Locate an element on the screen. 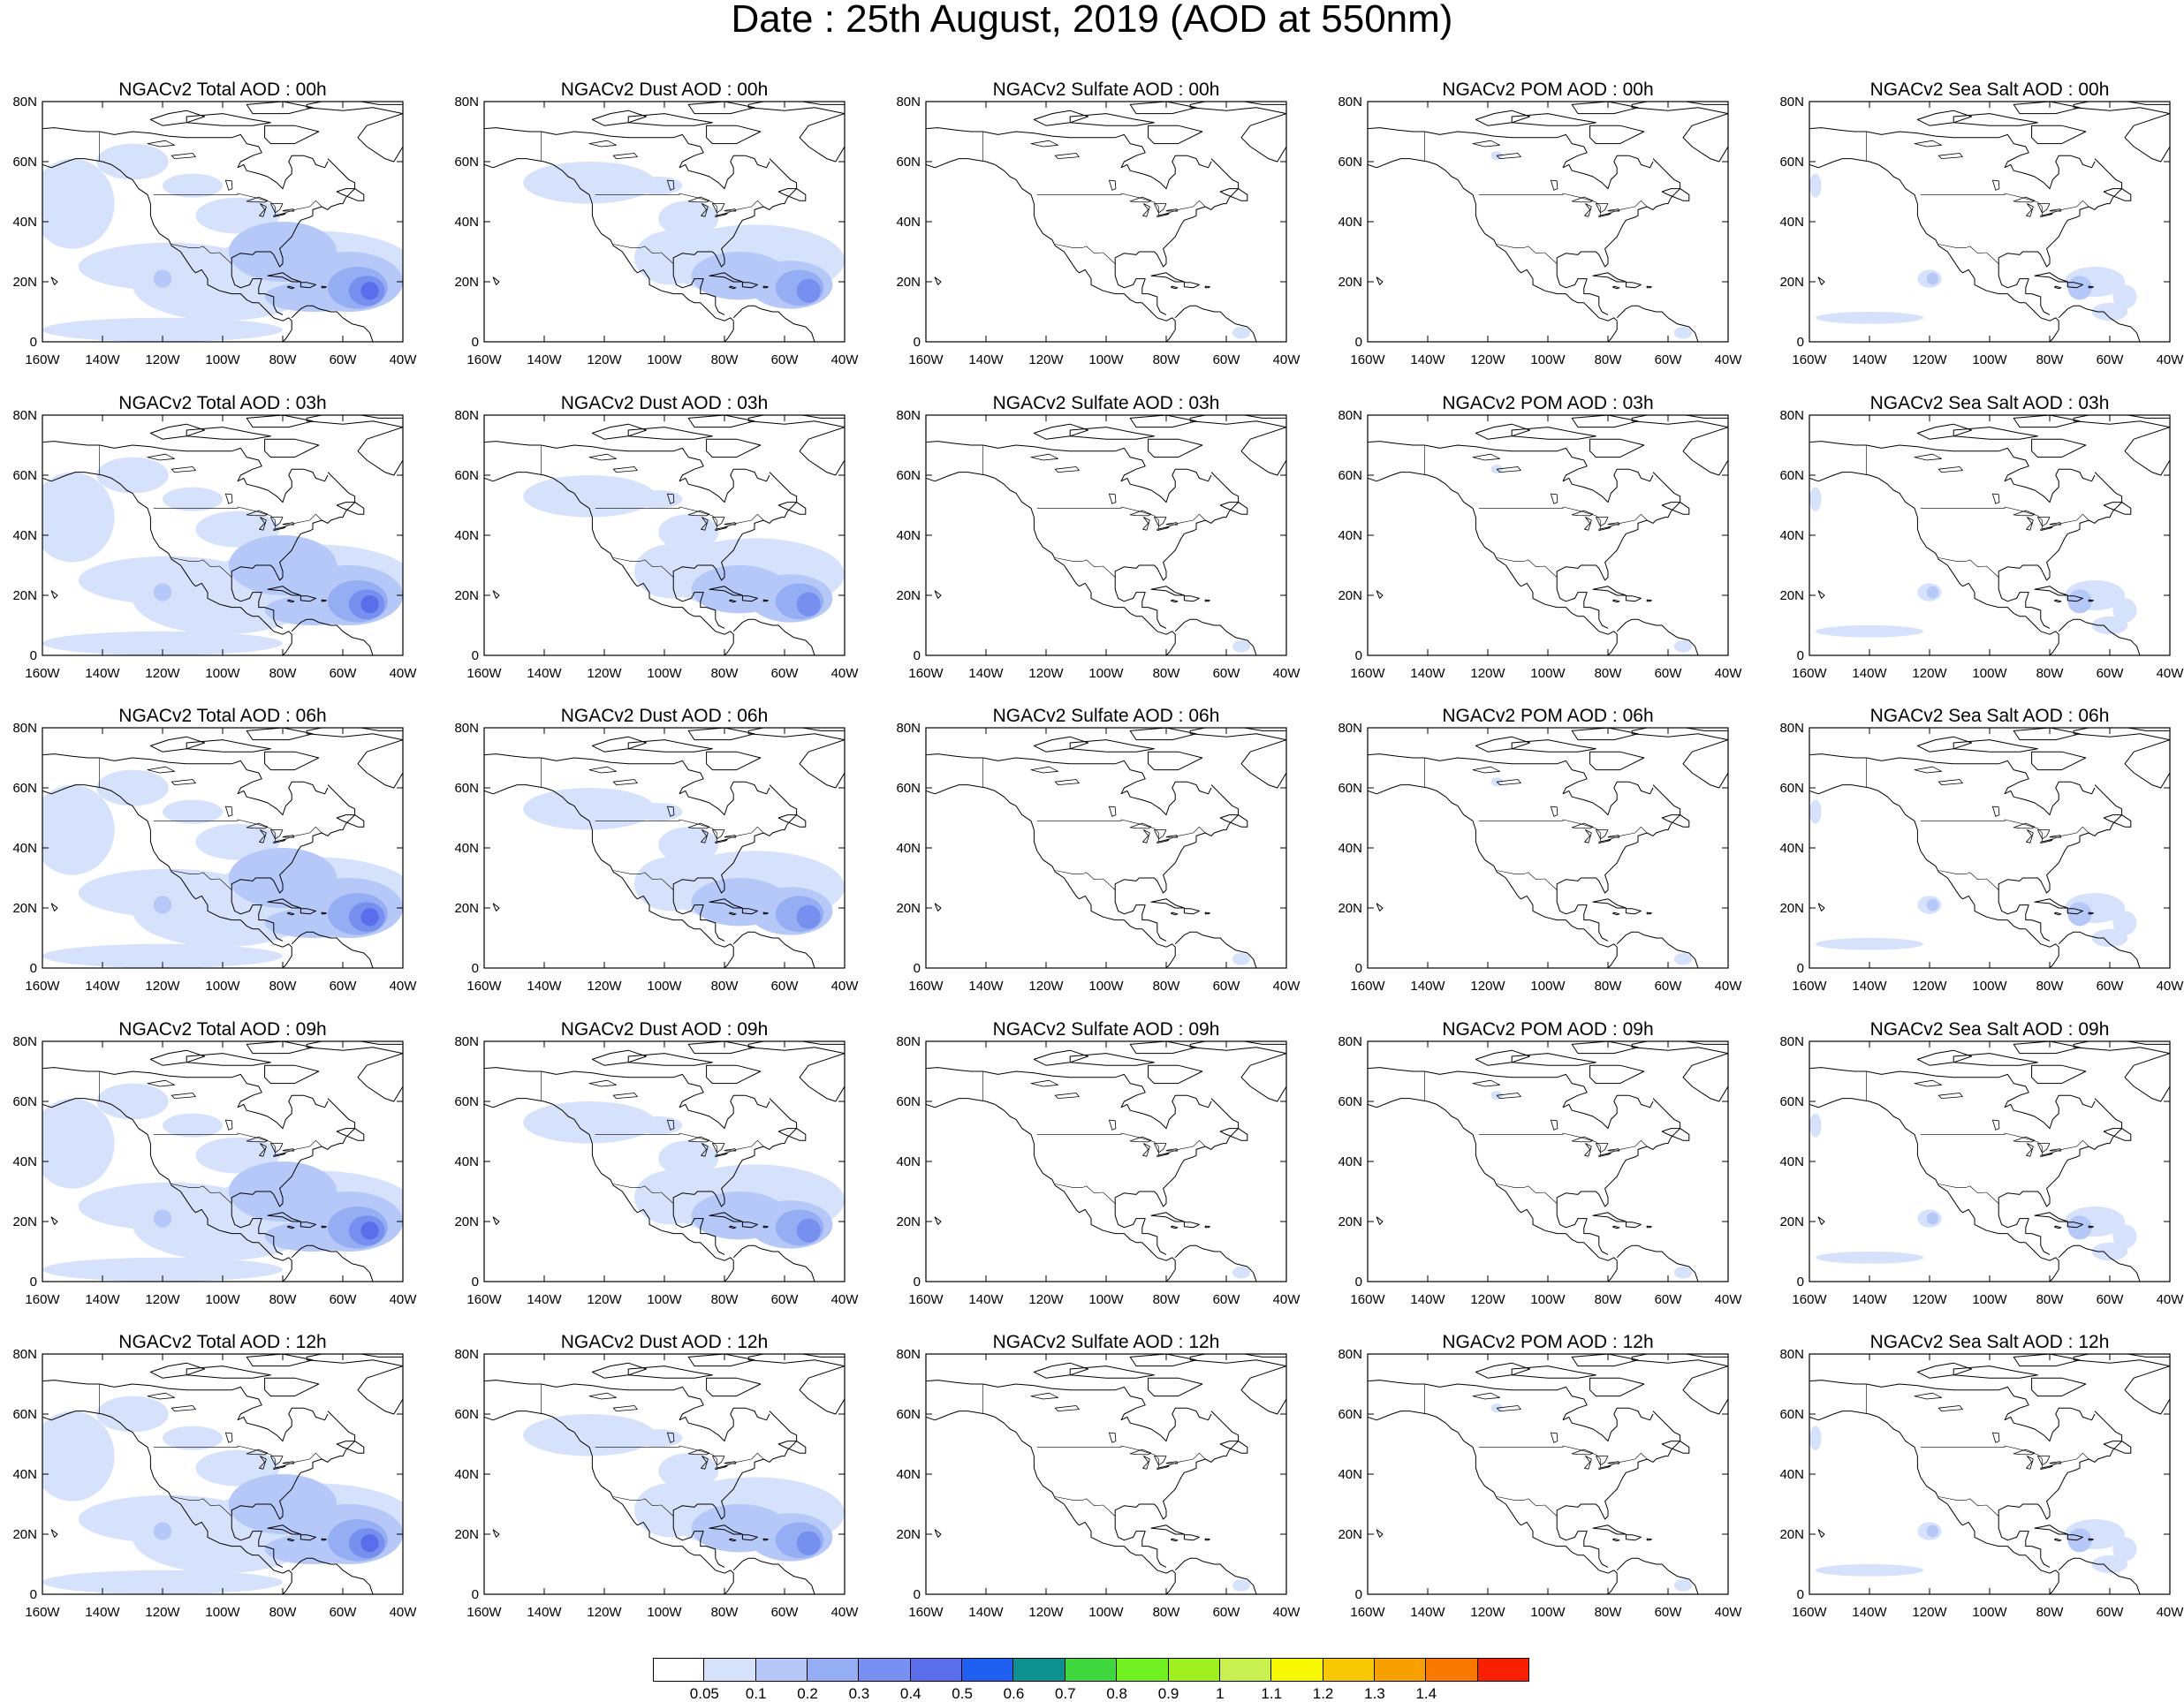  panel-title: NGACv2 Dust AOD : 09h is located at coordinates (664, 1029).